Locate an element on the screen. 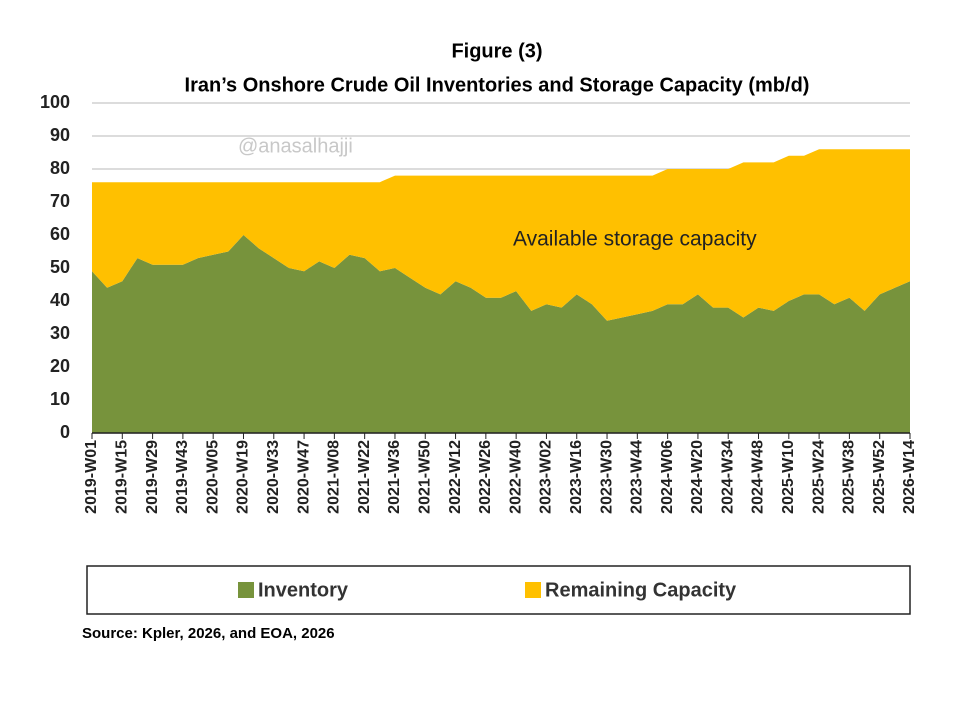 Image resolution: width=975 pixels, height=718 pixels. watermark: @anasalhajji is located at coordinates (295, 146).